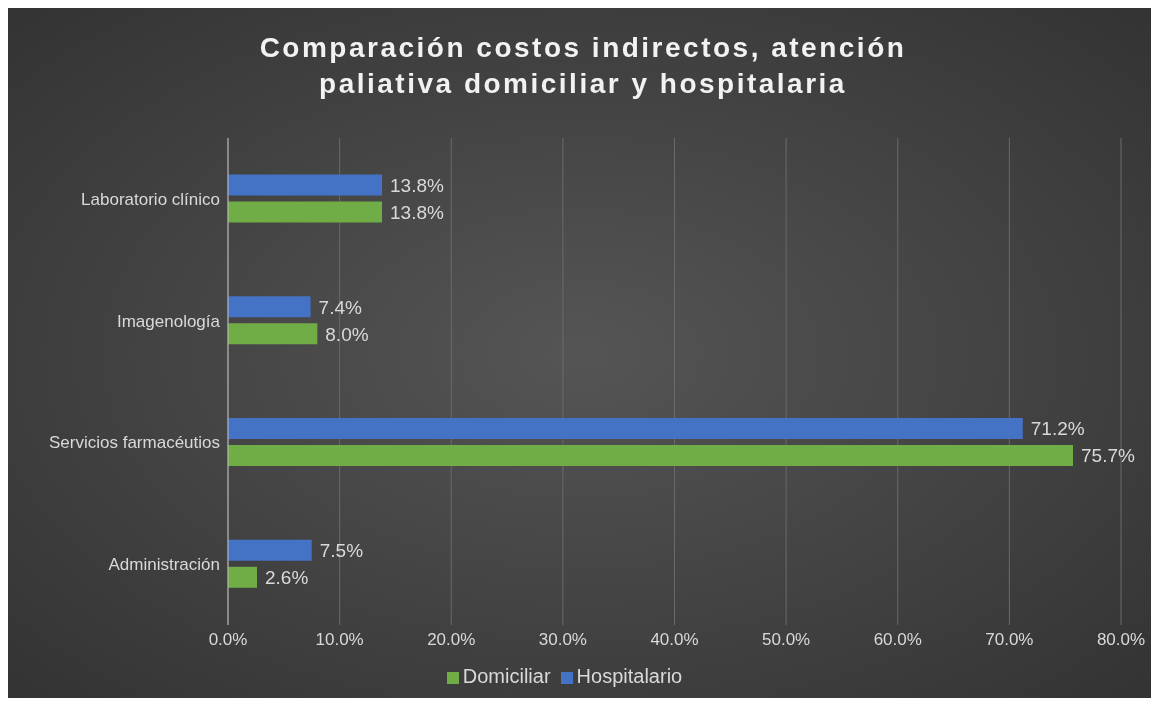 Image resolution: width=1159 pixels, height=706 pixels. Describe the element at coordinates (786, 640) in the screenshot. I see `x-tick-label: 50.0%` at that location.